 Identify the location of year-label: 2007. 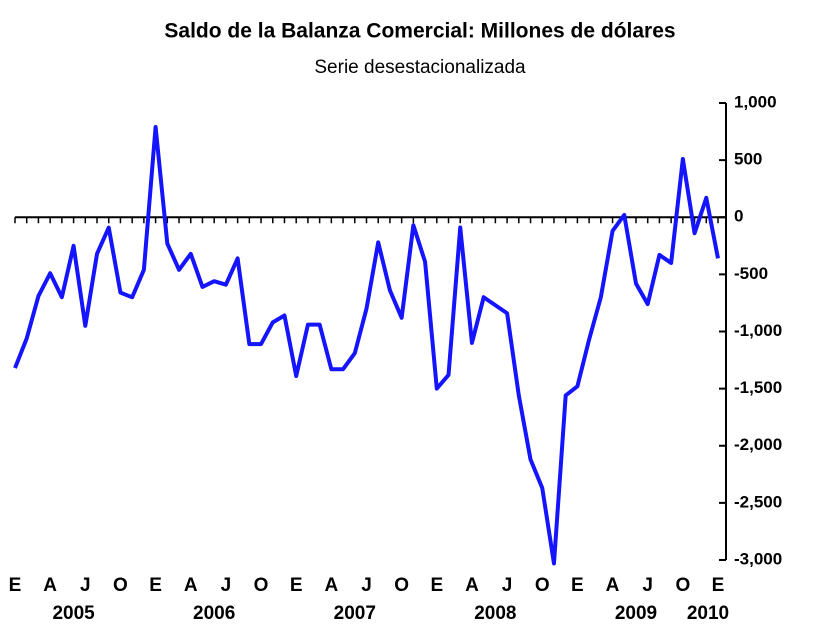
(355, 613).